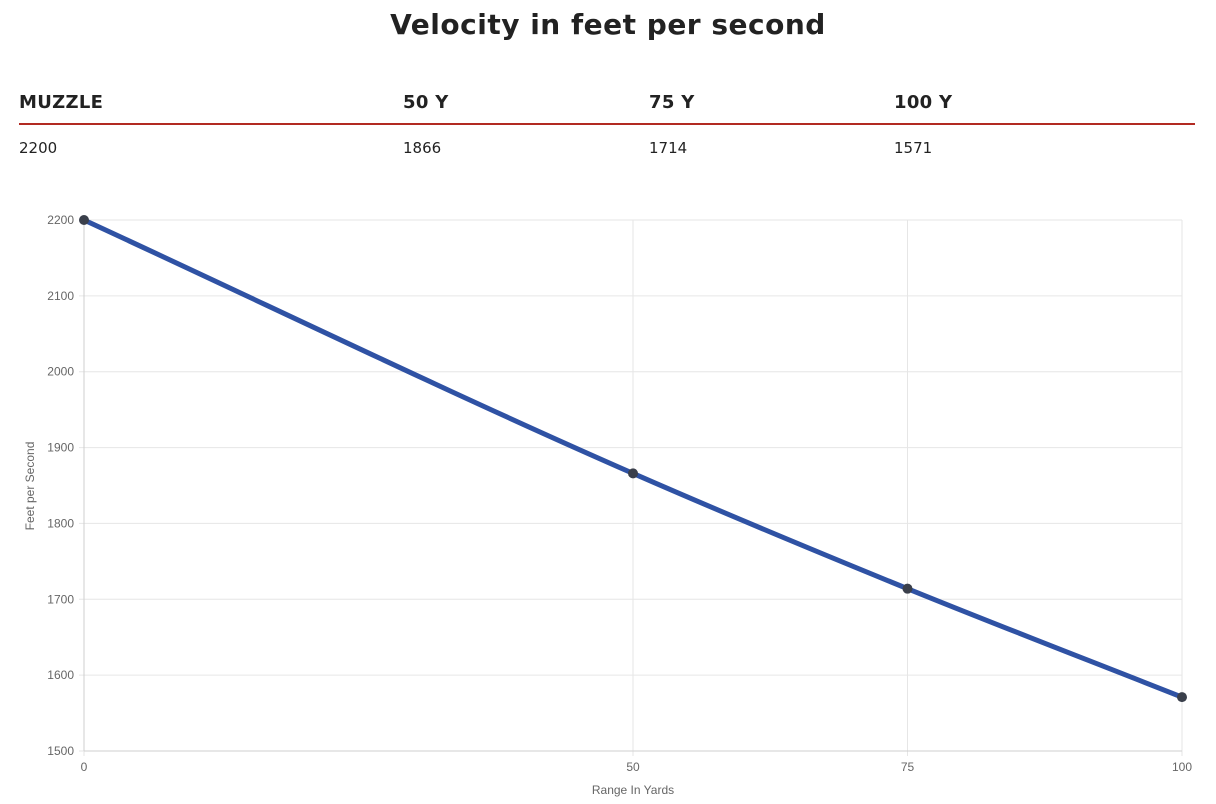 Image resolution: width=1216 pixels, height=804 pixels. Describe the element at coordinates (60, 599) in the screenshot. I see `y-tick-label: 1700` at that location.